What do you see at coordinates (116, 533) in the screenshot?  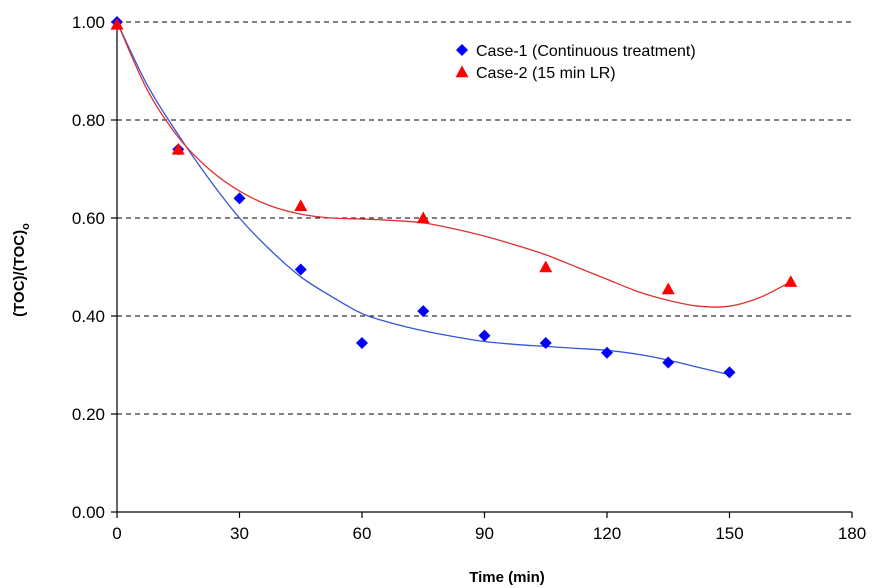 I see `x-tick-label: 0` at bounding box center [116, 533].